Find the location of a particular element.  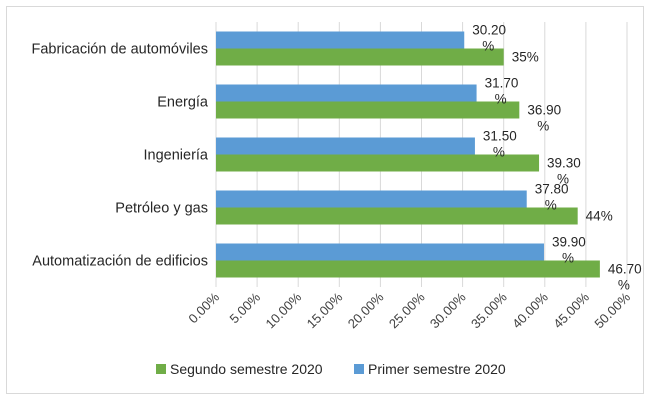

data-label: 46.70 is located at coordinates (625, 269).